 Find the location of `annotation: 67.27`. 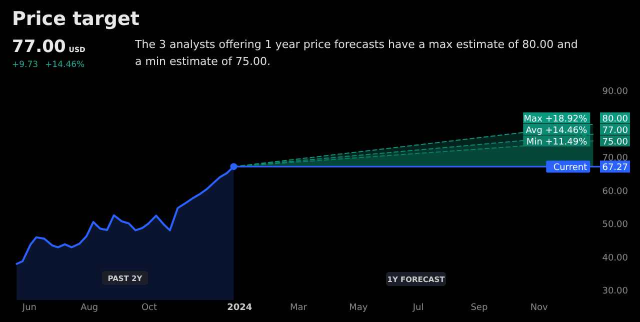

annotation: 67.27 is located at coordinates (615, 168).